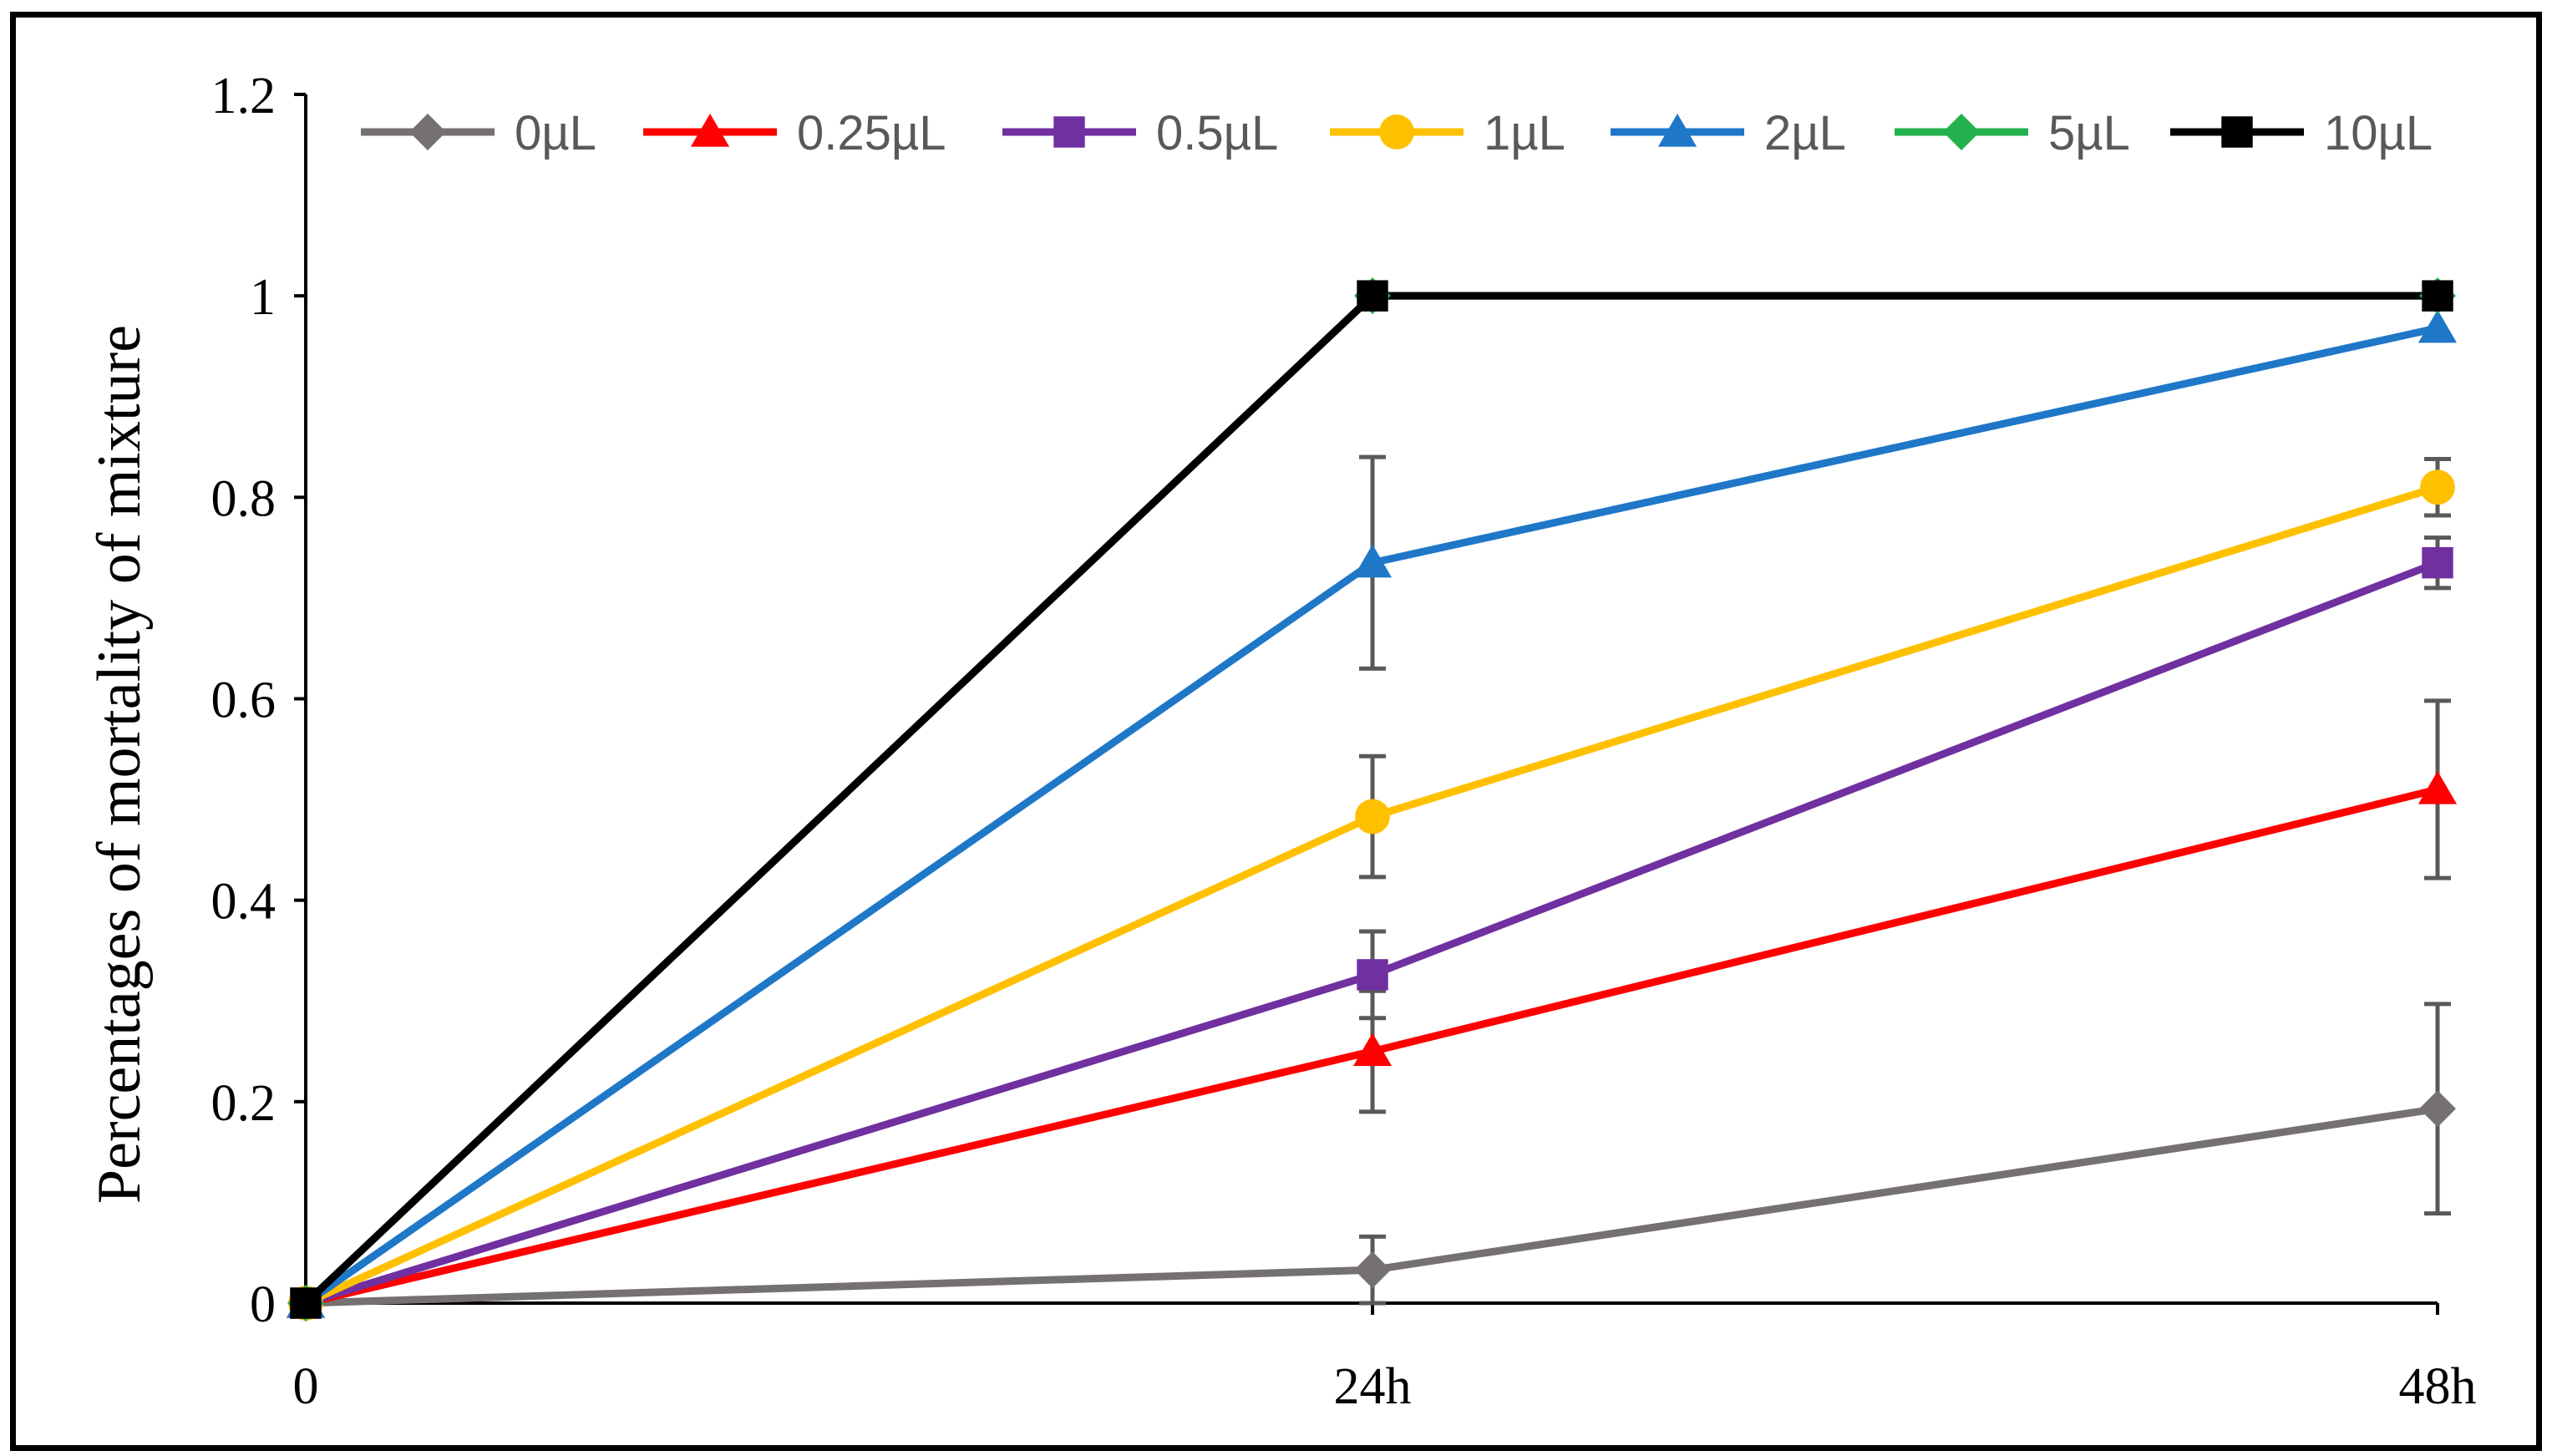  Describe the element at coordinates (1447, 133) in the screenshot. I see `legend-item: 1µL` at that location.